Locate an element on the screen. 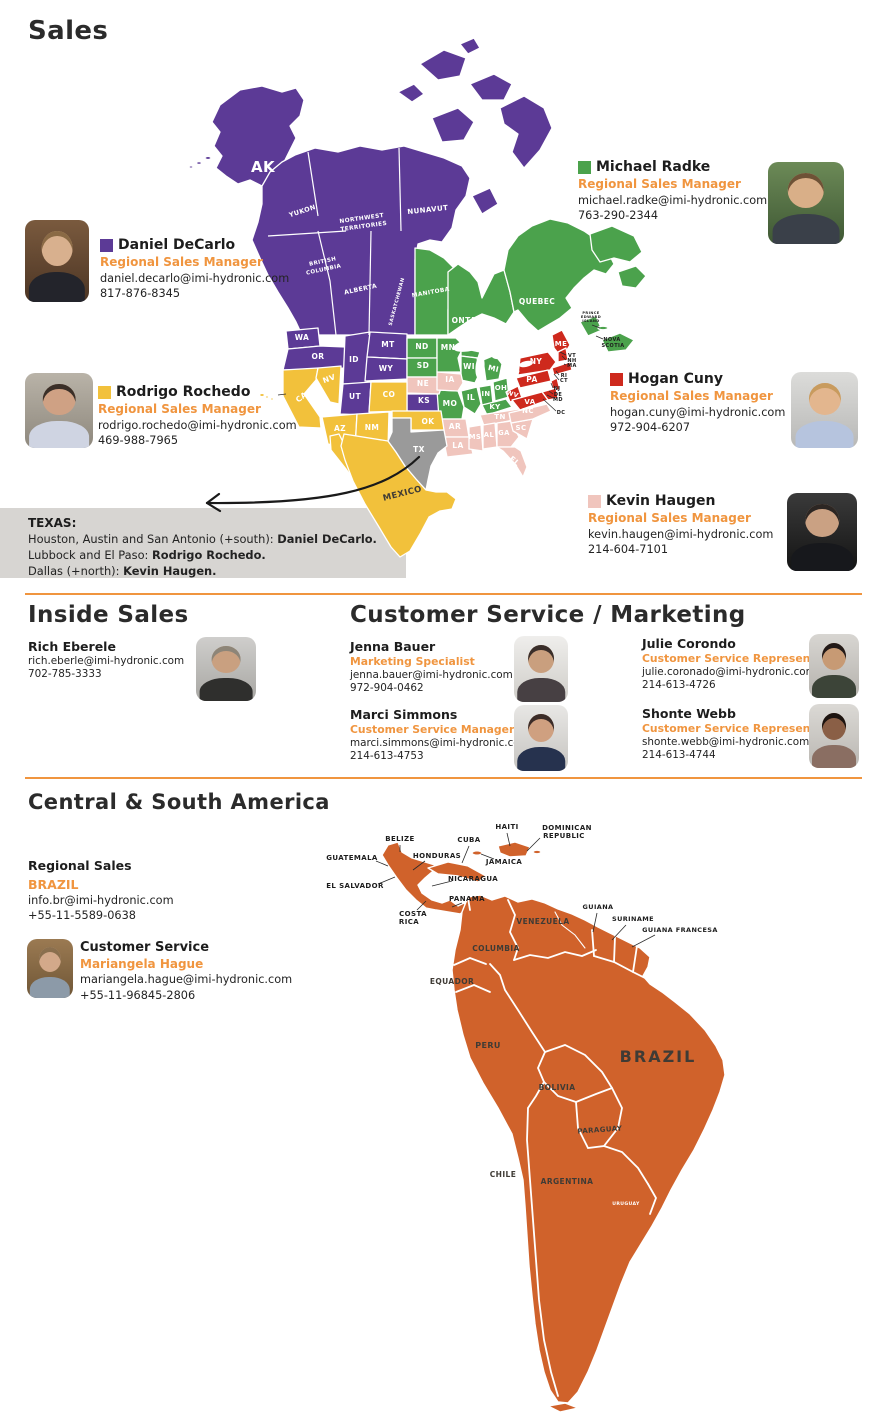  photo-rodrigo-rochedo is located at coordinates (59, 410).